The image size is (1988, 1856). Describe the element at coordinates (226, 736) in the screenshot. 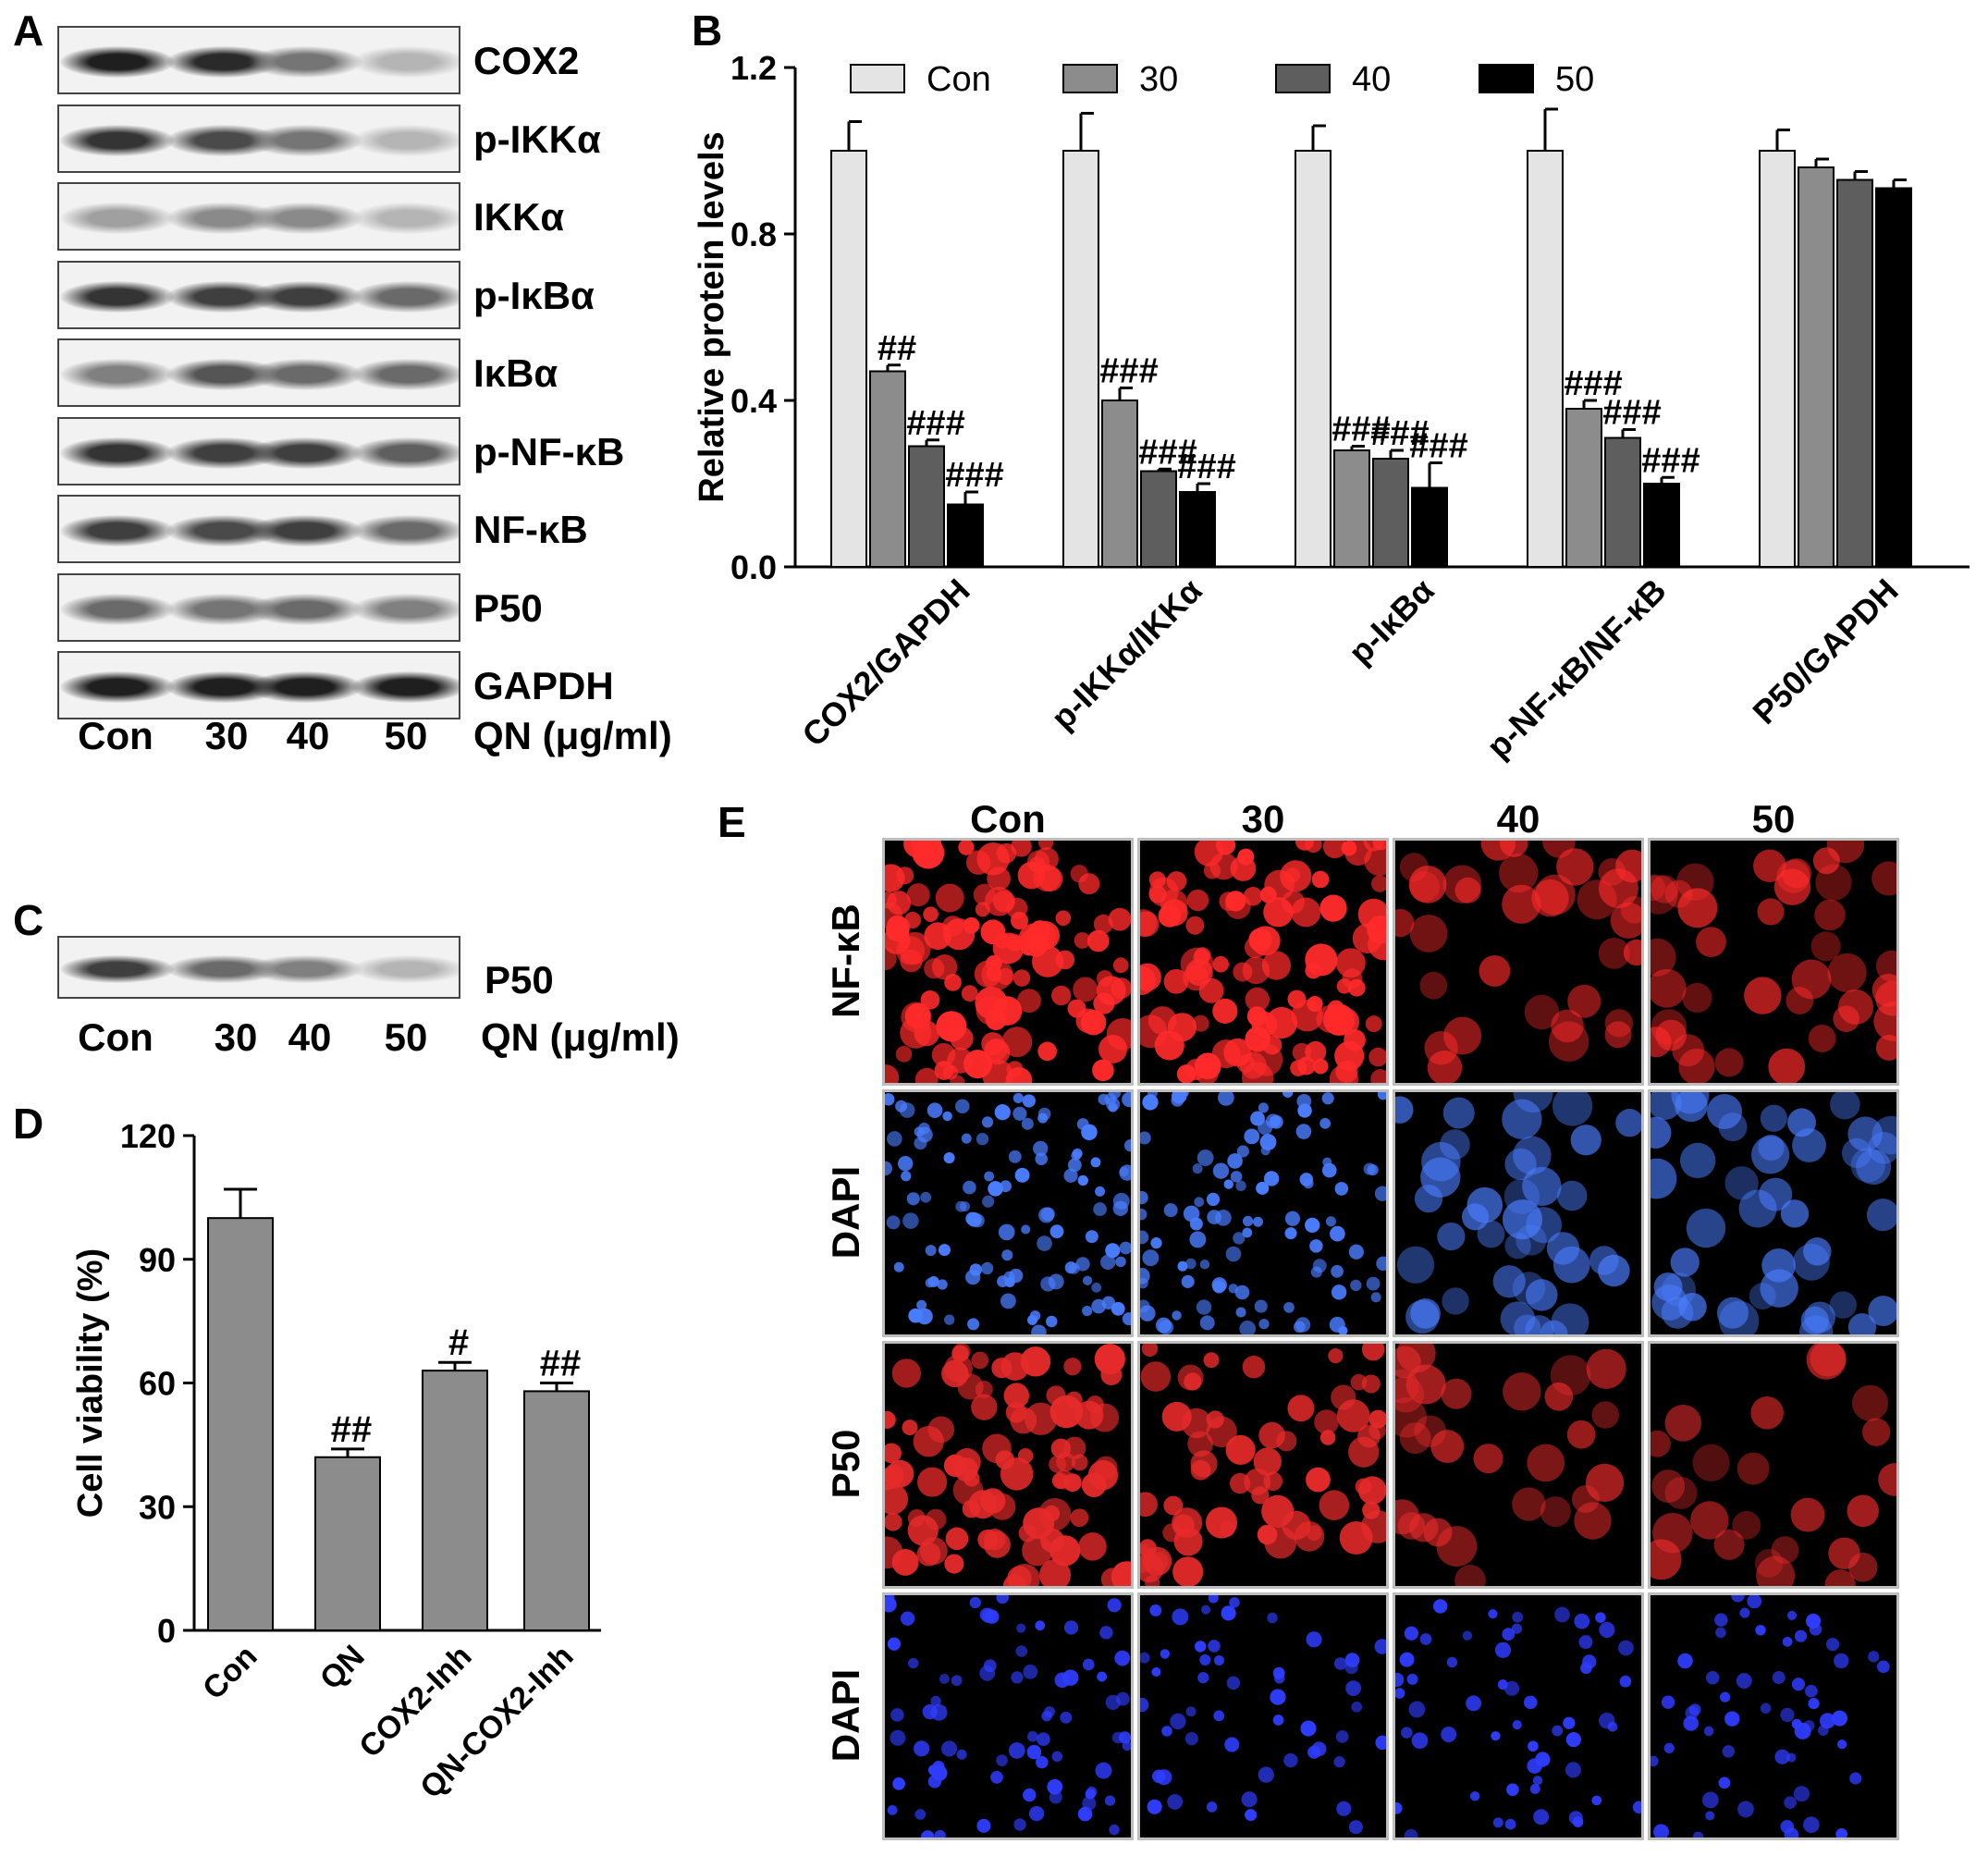

I see `blot-a-lane-30: 30` at that location.